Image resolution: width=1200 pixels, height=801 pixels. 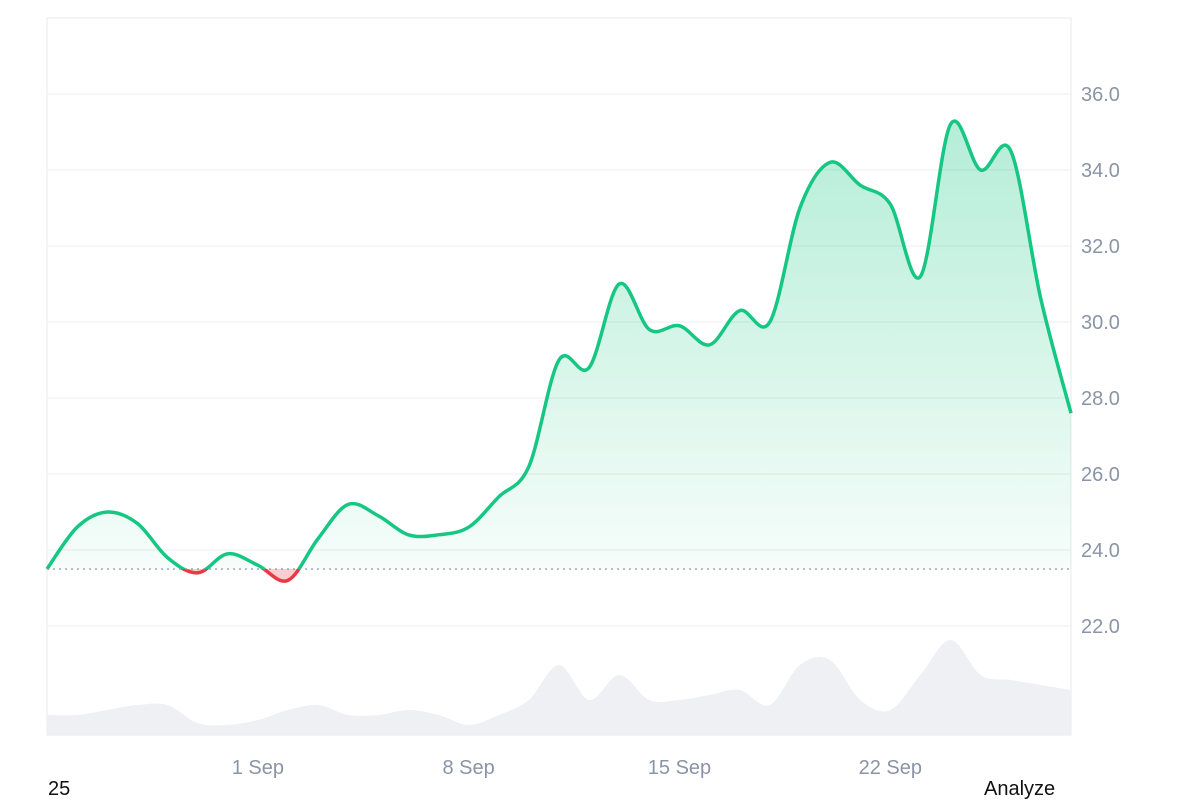 I want to click on y-tick-label: 28.0, so click(x=1100, y=399).